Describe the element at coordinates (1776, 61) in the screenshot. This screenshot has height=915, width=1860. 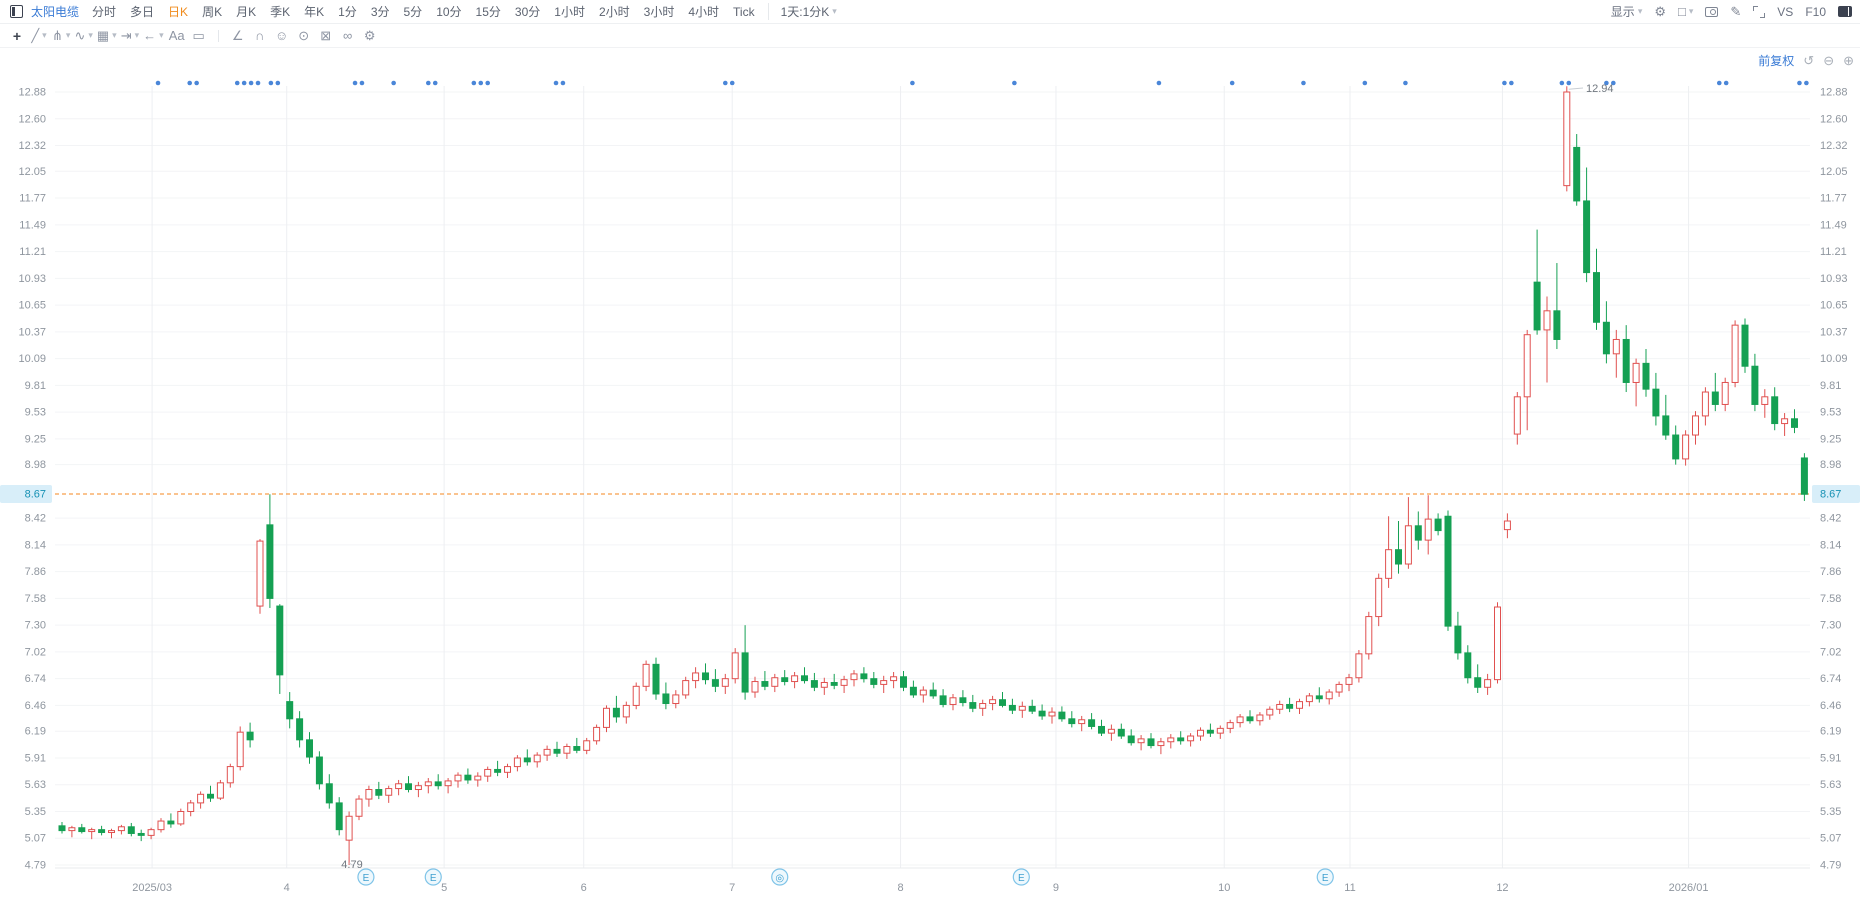
I see `adjust-mode-link: 前复权` at that location.